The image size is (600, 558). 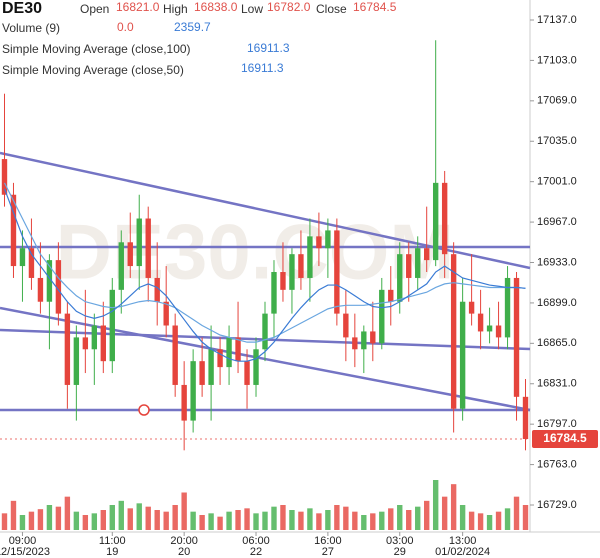 What do you see at coordinates (192, 27) in the screenshot?
I see `readout-value: 2359.7` at bounding box center [192, 27].